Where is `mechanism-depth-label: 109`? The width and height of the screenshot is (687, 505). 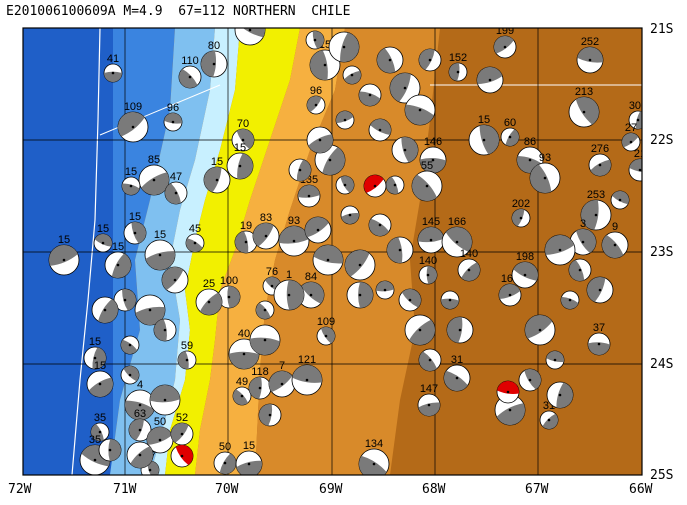
mechanism-depth-label: 109 is located at coordinates (326, 322).